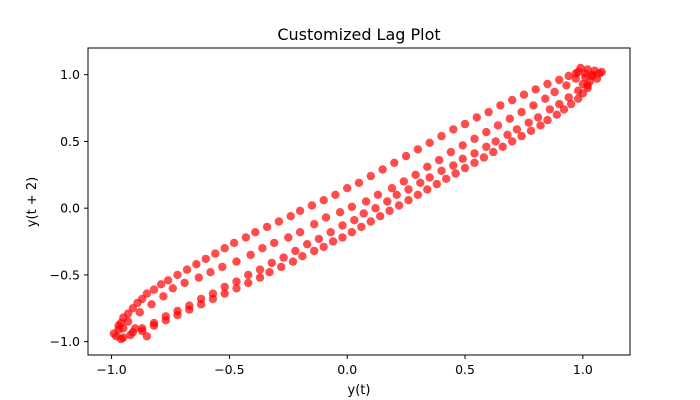 The height and width of the screenshot is (400, 700). I want to click on chart-title: Customized Lag Plot, so click(358, 34).